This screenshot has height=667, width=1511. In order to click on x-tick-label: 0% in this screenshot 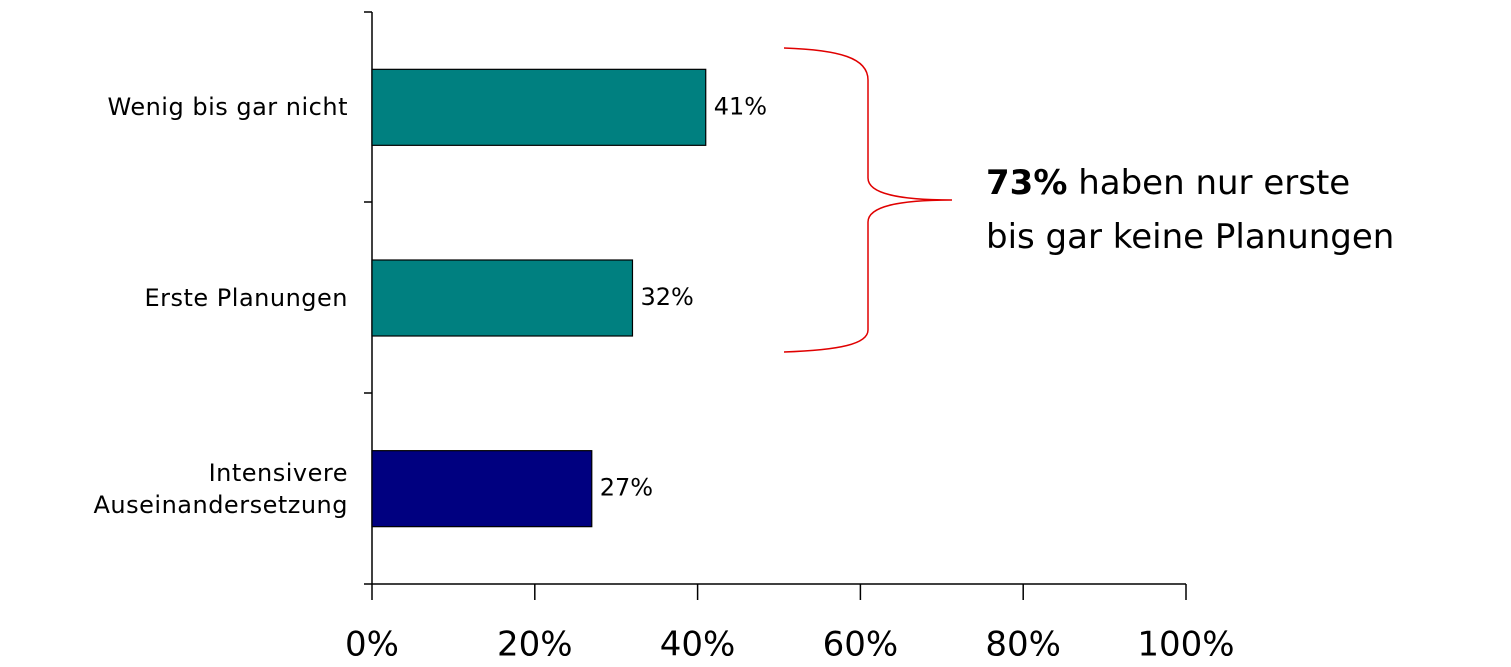, I will do `click(372, 645)`.